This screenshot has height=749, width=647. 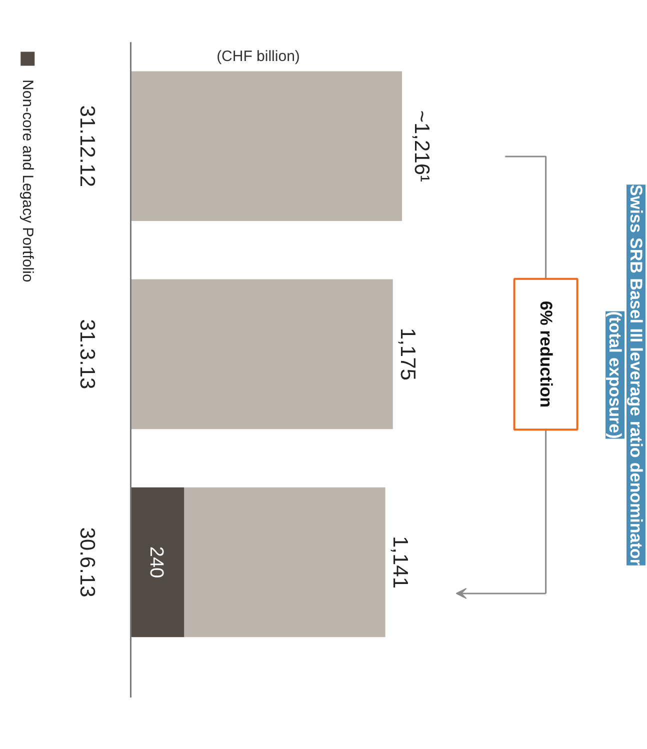 I want to click on annotation: (CHF billion), so click(x=258, y=57).